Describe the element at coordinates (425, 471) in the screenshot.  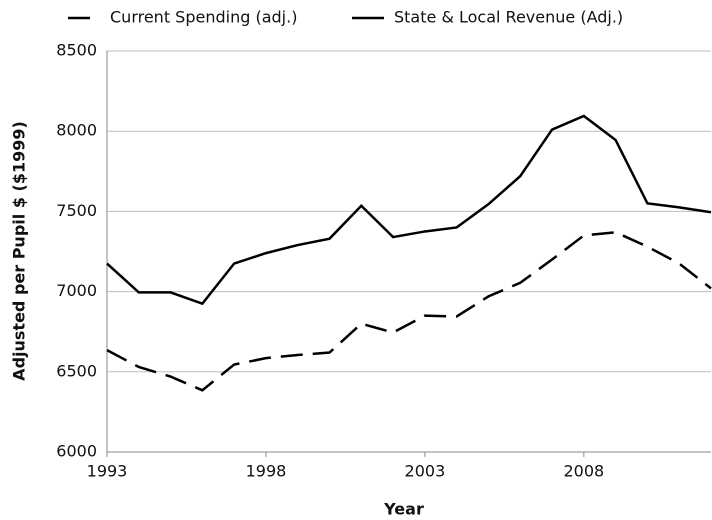
I see `x-tick-label: 2003` at that location.